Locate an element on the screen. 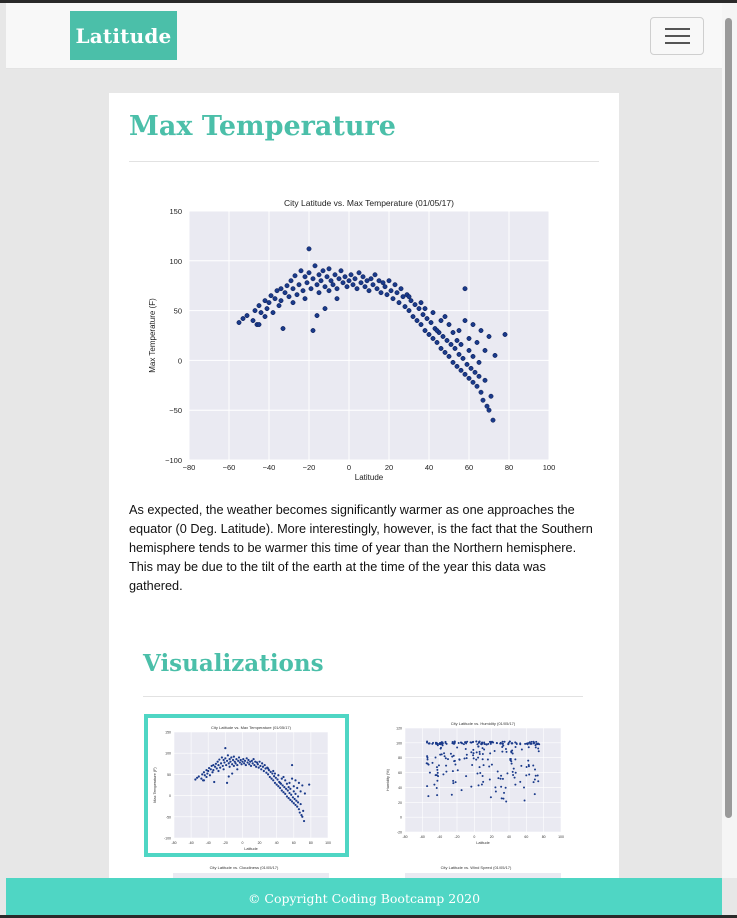  scrollbar-thumb is located at coordinates (728, 418).